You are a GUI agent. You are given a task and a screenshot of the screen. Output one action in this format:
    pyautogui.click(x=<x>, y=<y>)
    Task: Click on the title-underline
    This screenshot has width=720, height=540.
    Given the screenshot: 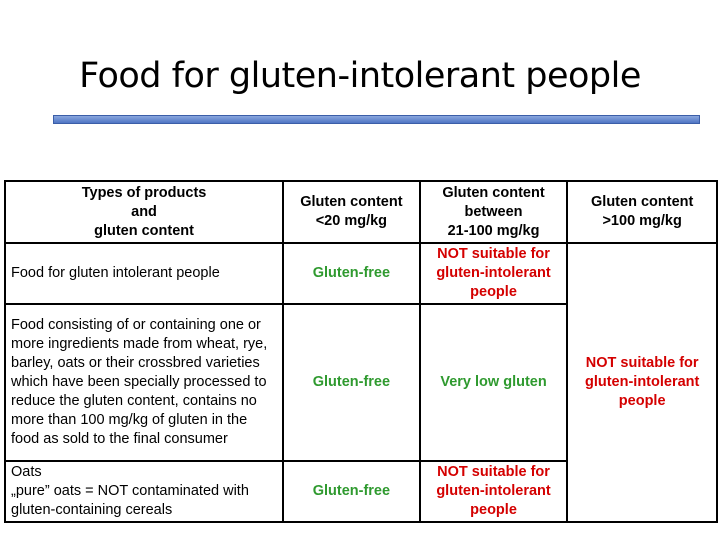 What is the action you would take?
    pyautogui.click(x=376, y=119)
    